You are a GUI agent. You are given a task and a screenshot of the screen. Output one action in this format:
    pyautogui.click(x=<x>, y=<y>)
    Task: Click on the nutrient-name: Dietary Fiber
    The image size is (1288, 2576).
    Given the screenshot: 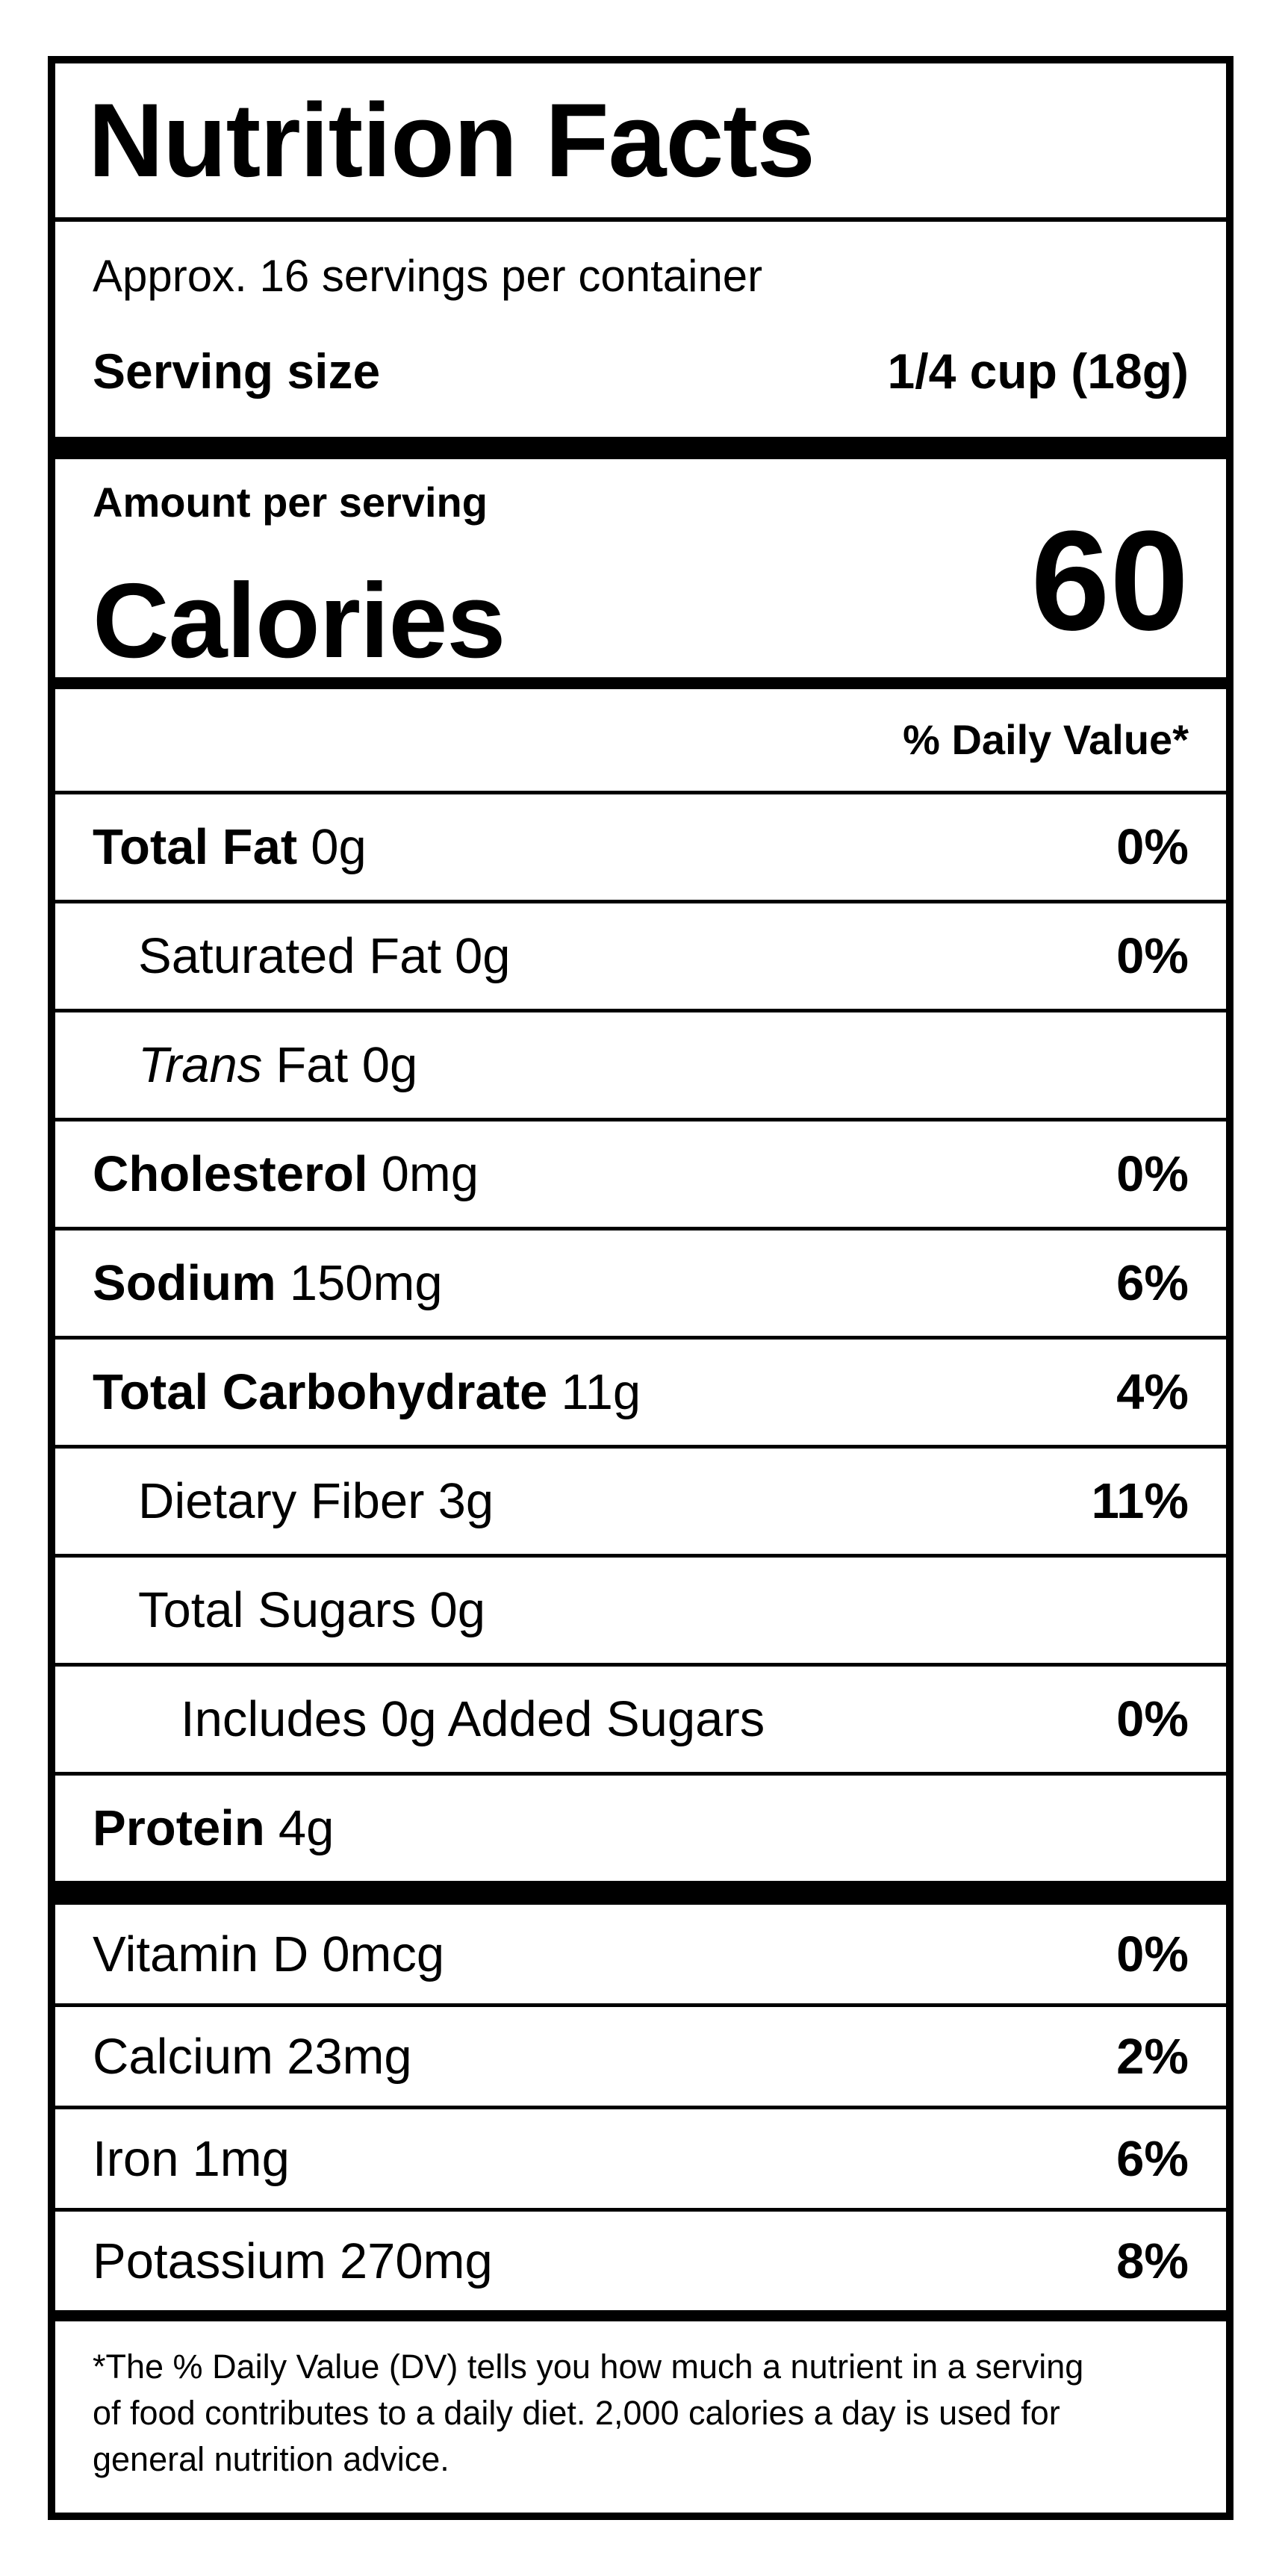 What is the action you would take?
    pyautogui.click(x=281, y=1501)
    